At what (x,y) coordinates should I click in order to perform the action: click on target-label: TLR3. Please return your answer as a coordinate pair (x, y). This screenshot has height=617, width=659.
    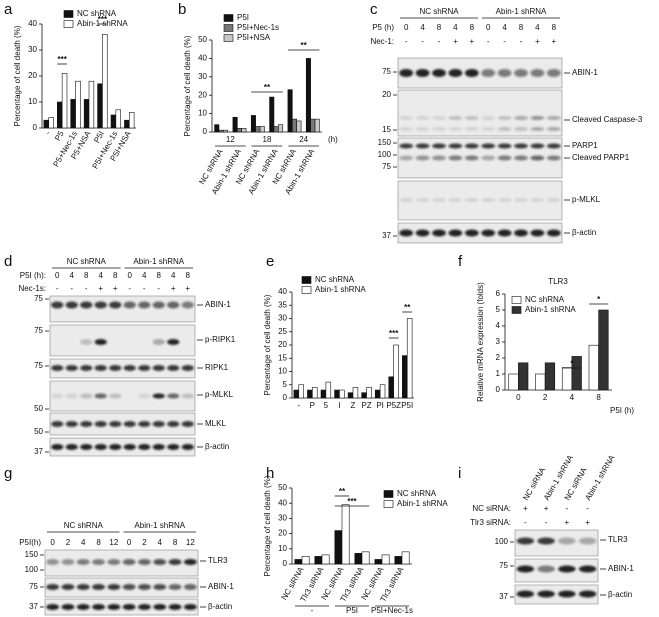
    Looking at the image, I should click on (218, 560).